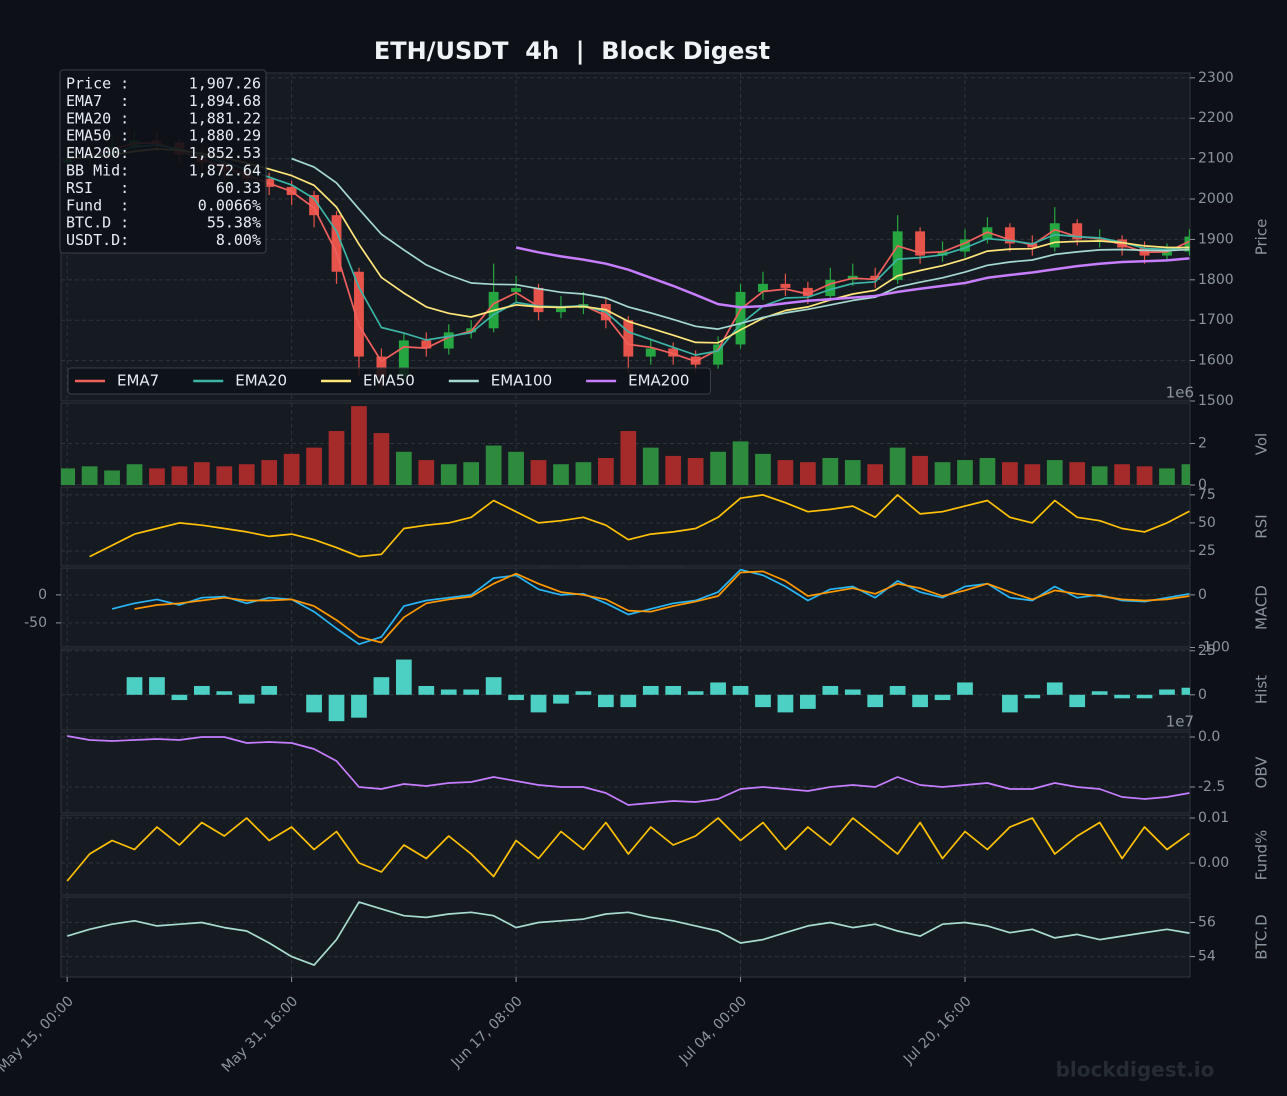 The width and height of the screenshot is (1287, 1096). I want to click on y-tick-label: 56, so click(1207, 923).